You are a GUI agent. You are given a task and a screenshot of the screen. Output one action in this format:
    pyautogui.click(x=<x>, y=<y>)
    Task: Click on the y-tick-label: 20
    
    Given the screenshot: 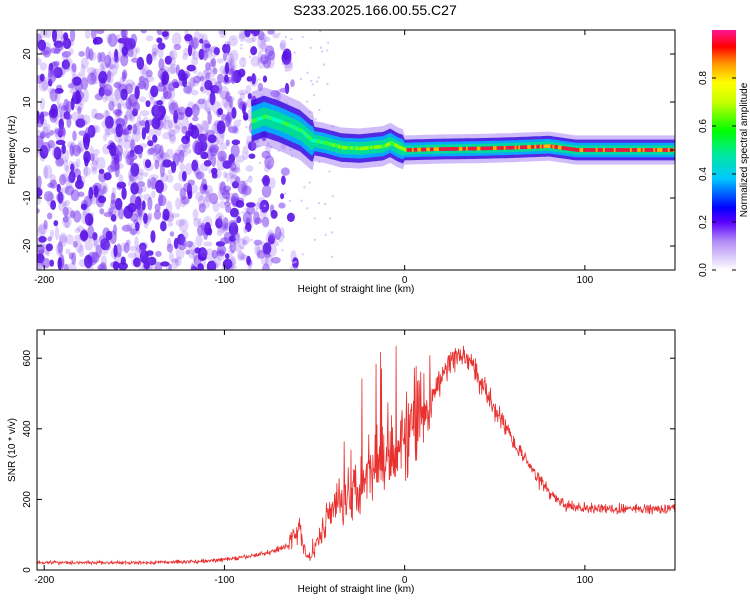 What is the action you would take?
    pyautogui.click(x=27, y=54)
    